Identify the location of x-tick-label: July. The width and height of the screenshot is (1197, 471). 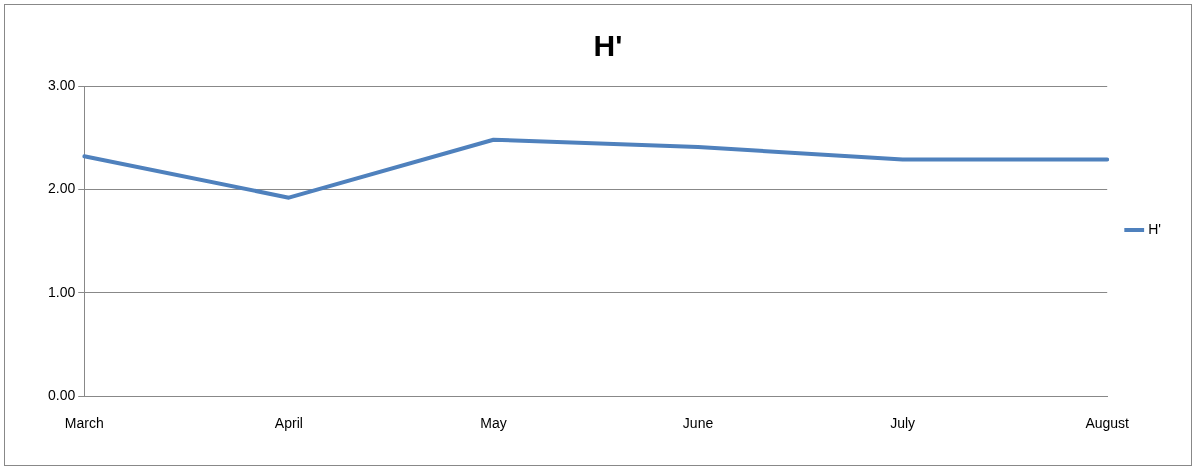
(903, 423).